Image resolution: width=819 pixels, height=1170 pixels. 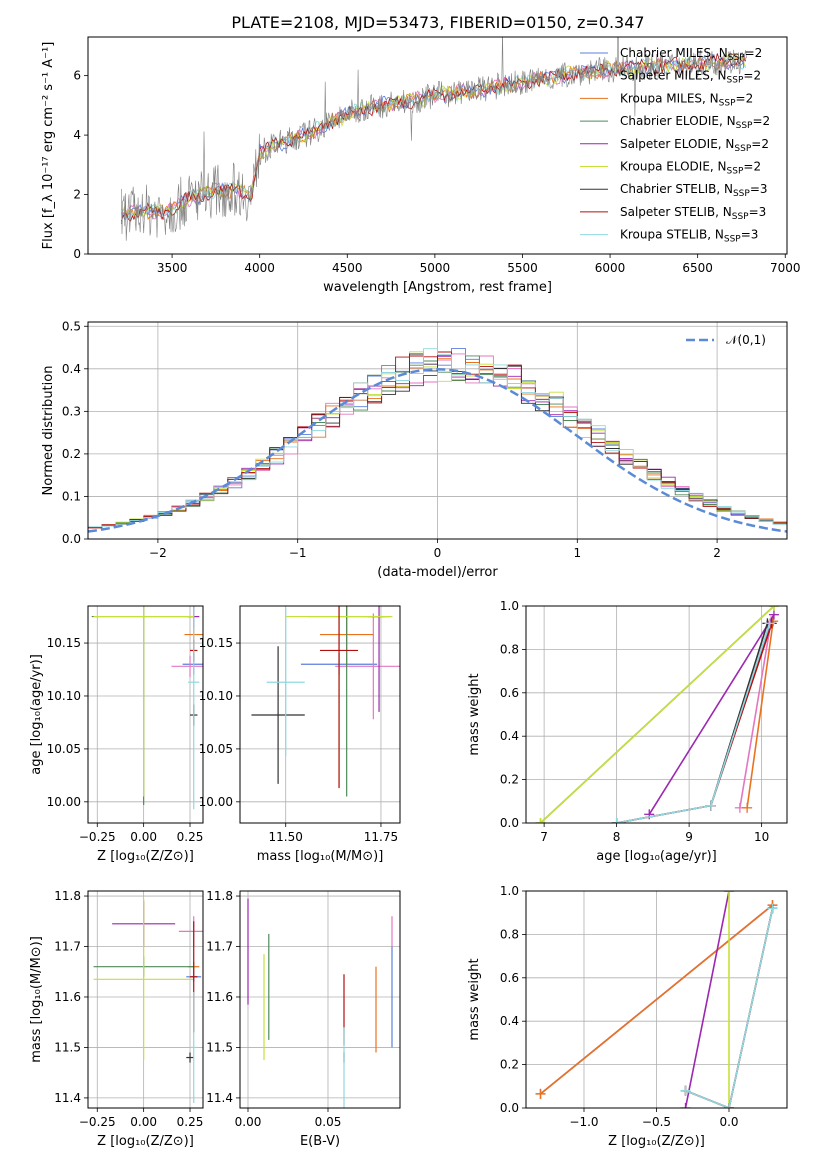 I want to click on mass-vs-ebv-plot-area, so click(x=320, y=1003).